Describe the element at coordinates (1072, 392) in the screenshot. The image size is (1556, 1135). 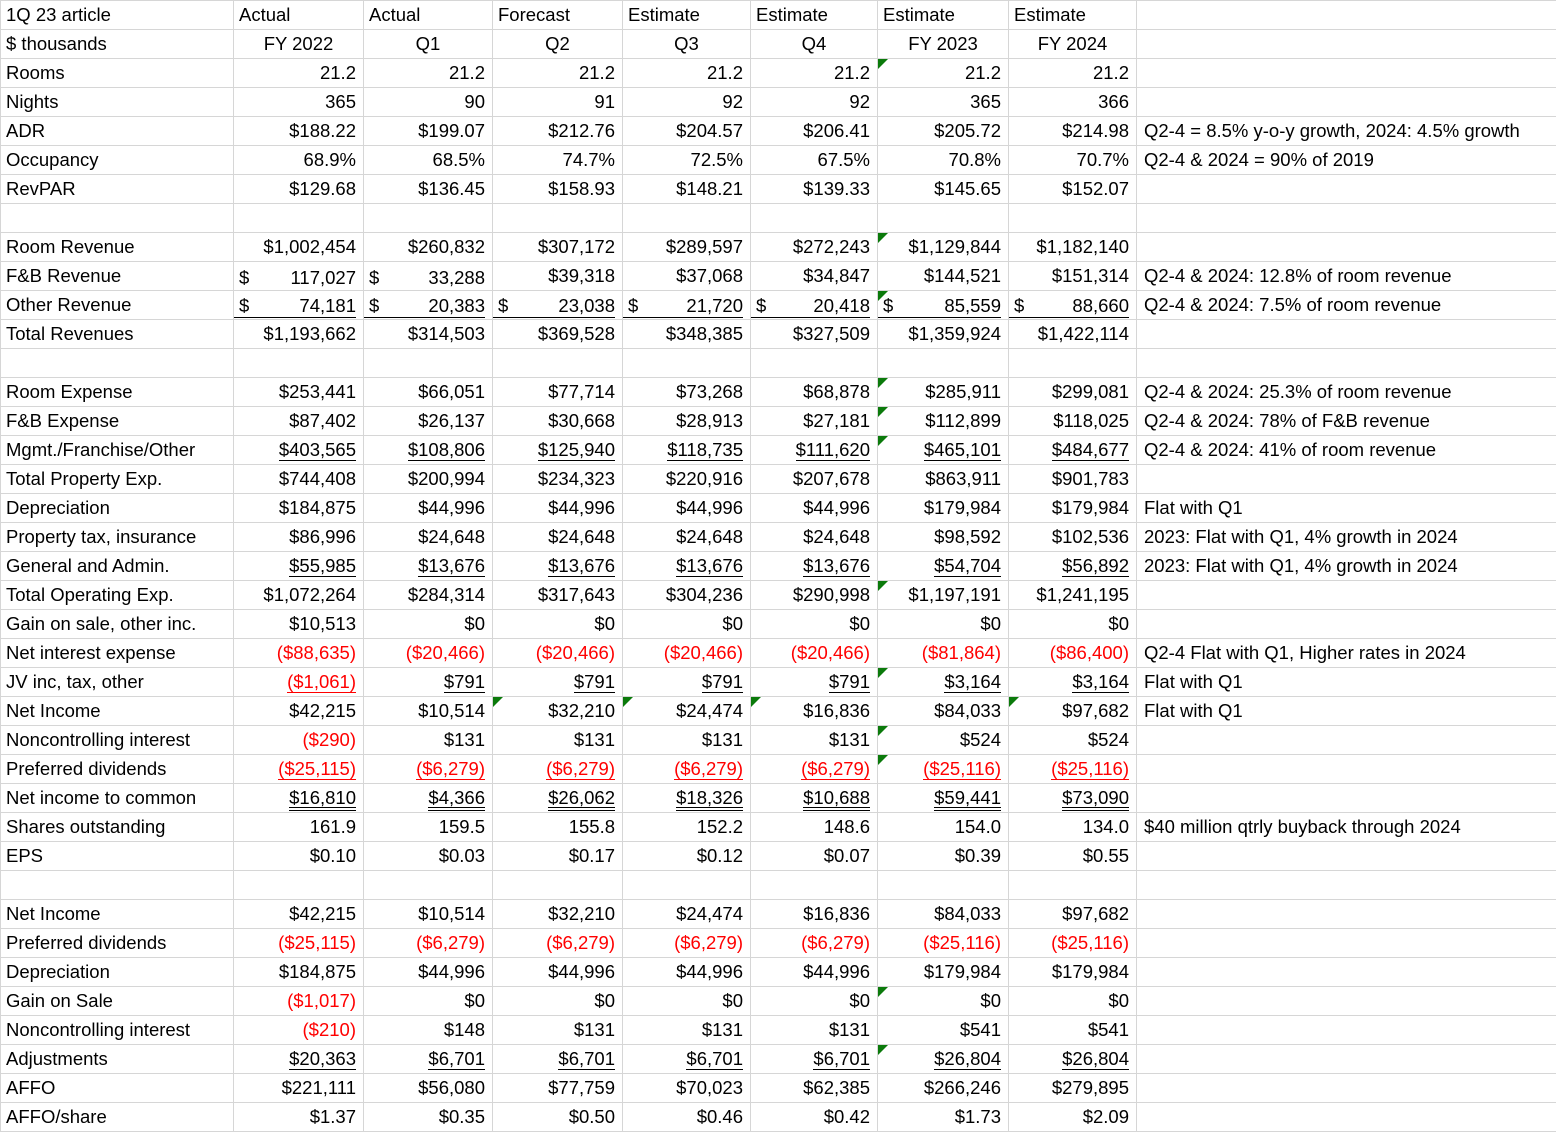
I see `value-cell: $299,081` at that location.